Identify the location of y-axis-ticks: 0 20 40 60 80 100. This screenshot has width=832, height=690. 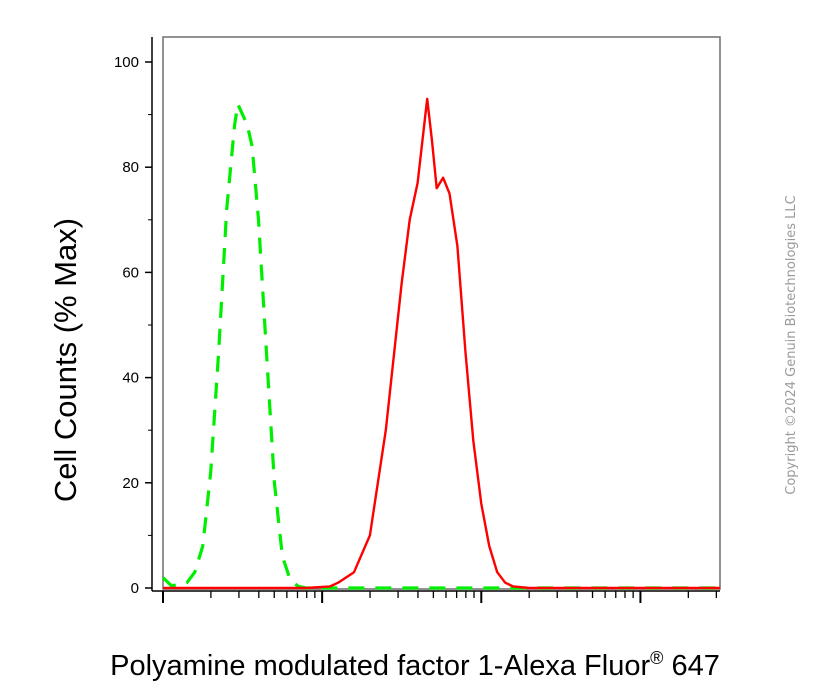
(133, 325).